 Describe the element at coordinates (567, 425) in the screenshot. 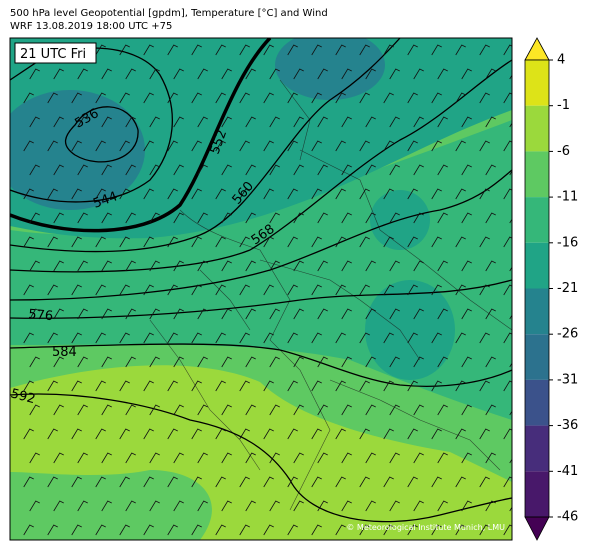

I see `colorbar-tick-label: -36` at that location.